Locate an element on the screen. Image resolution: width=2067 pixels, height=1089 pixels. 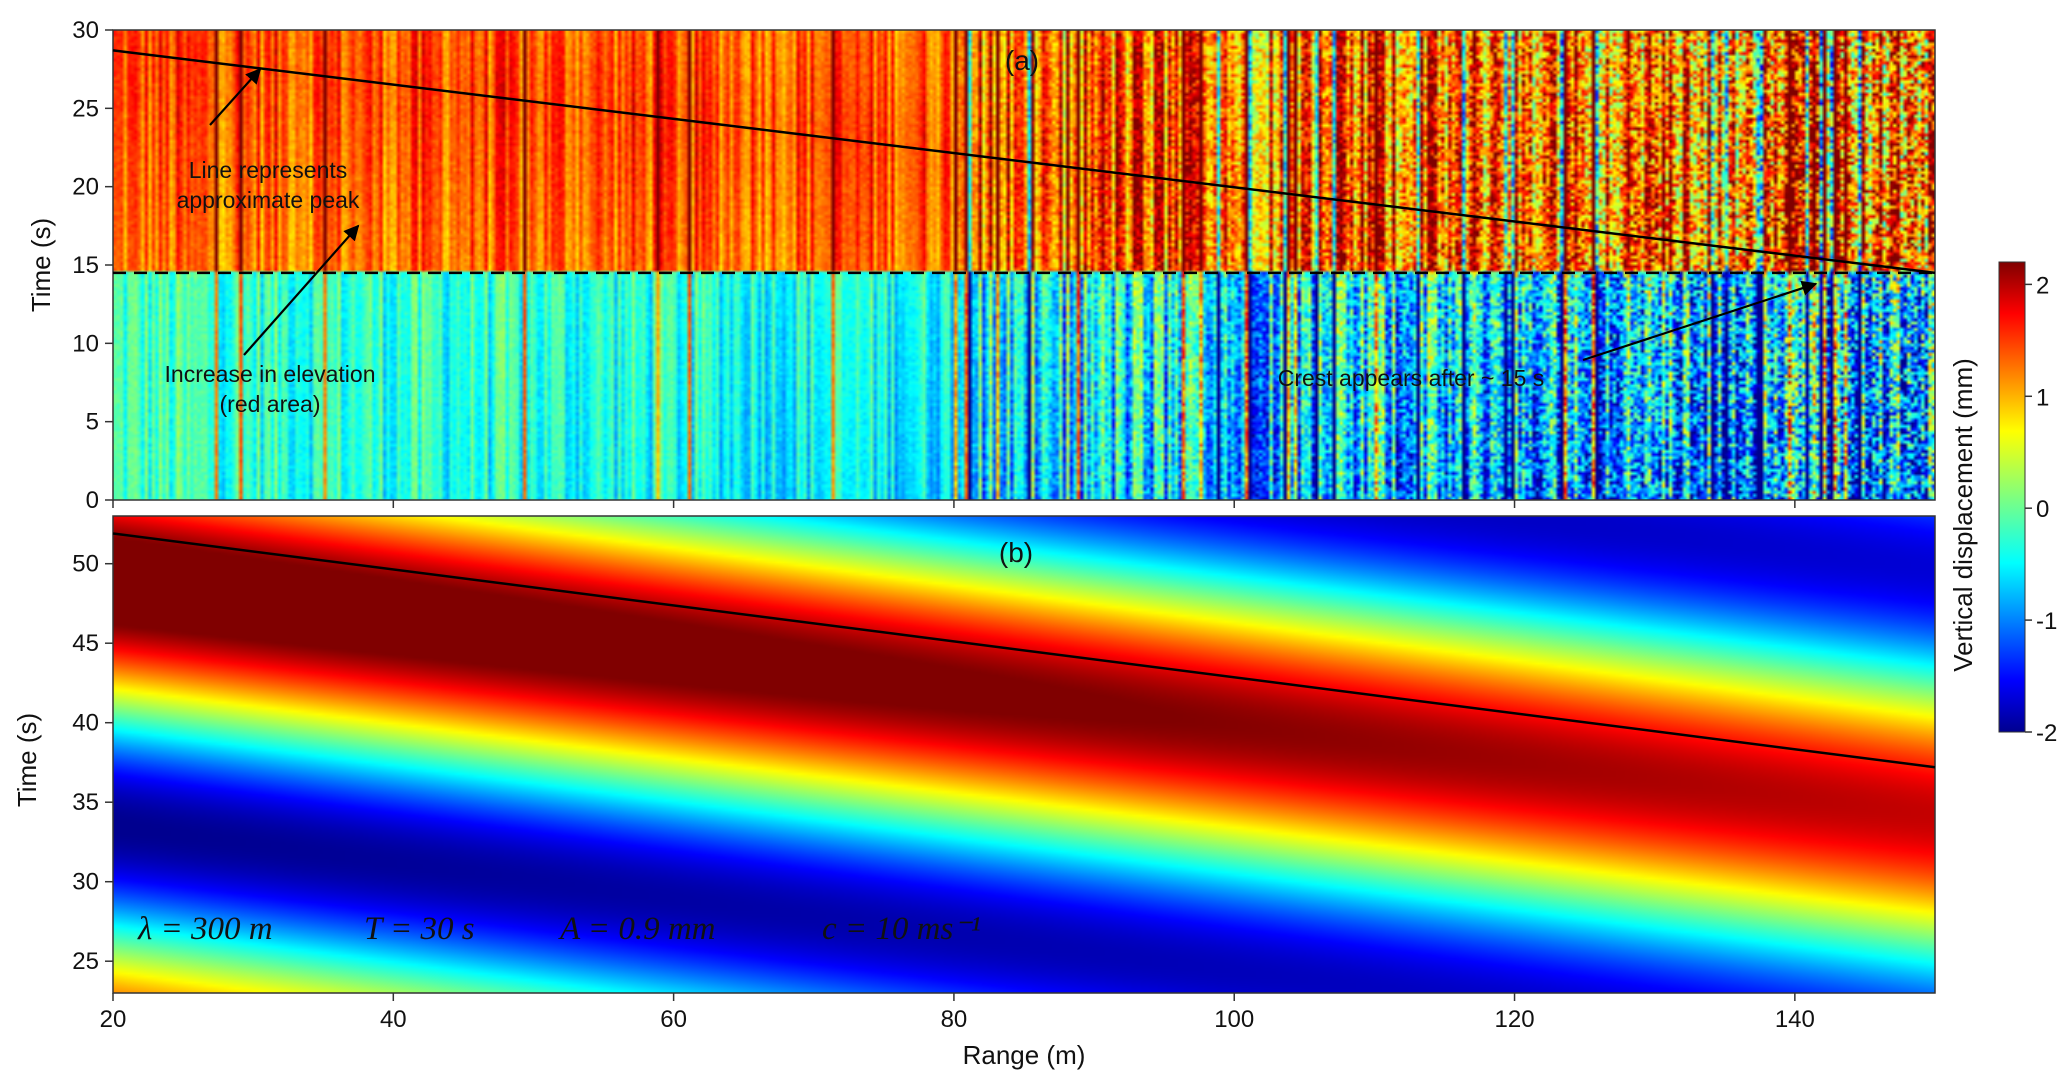
x-ticks-b: 20 40 60 80 100 120 140 is located at coordinates (957, 1013).